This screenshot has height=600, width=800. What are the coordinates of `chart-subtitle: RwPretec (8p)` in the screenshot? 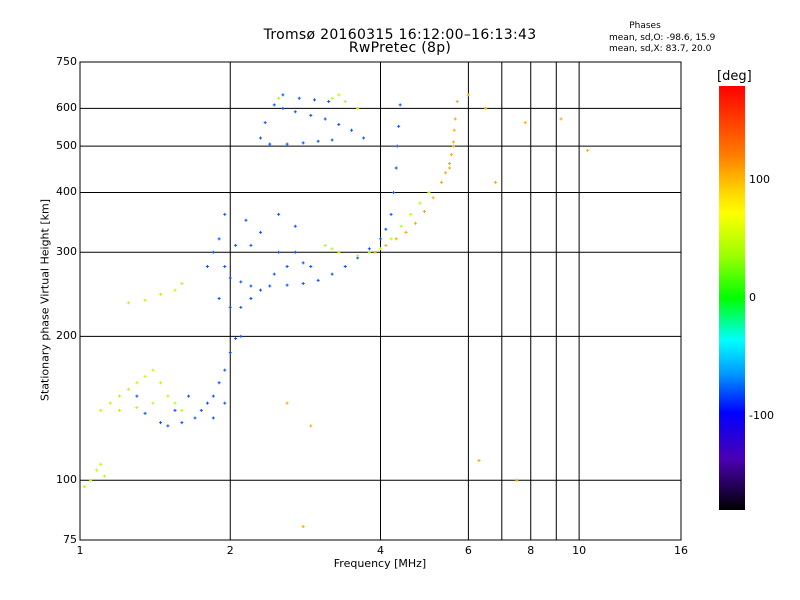 It's located at (400, 48).